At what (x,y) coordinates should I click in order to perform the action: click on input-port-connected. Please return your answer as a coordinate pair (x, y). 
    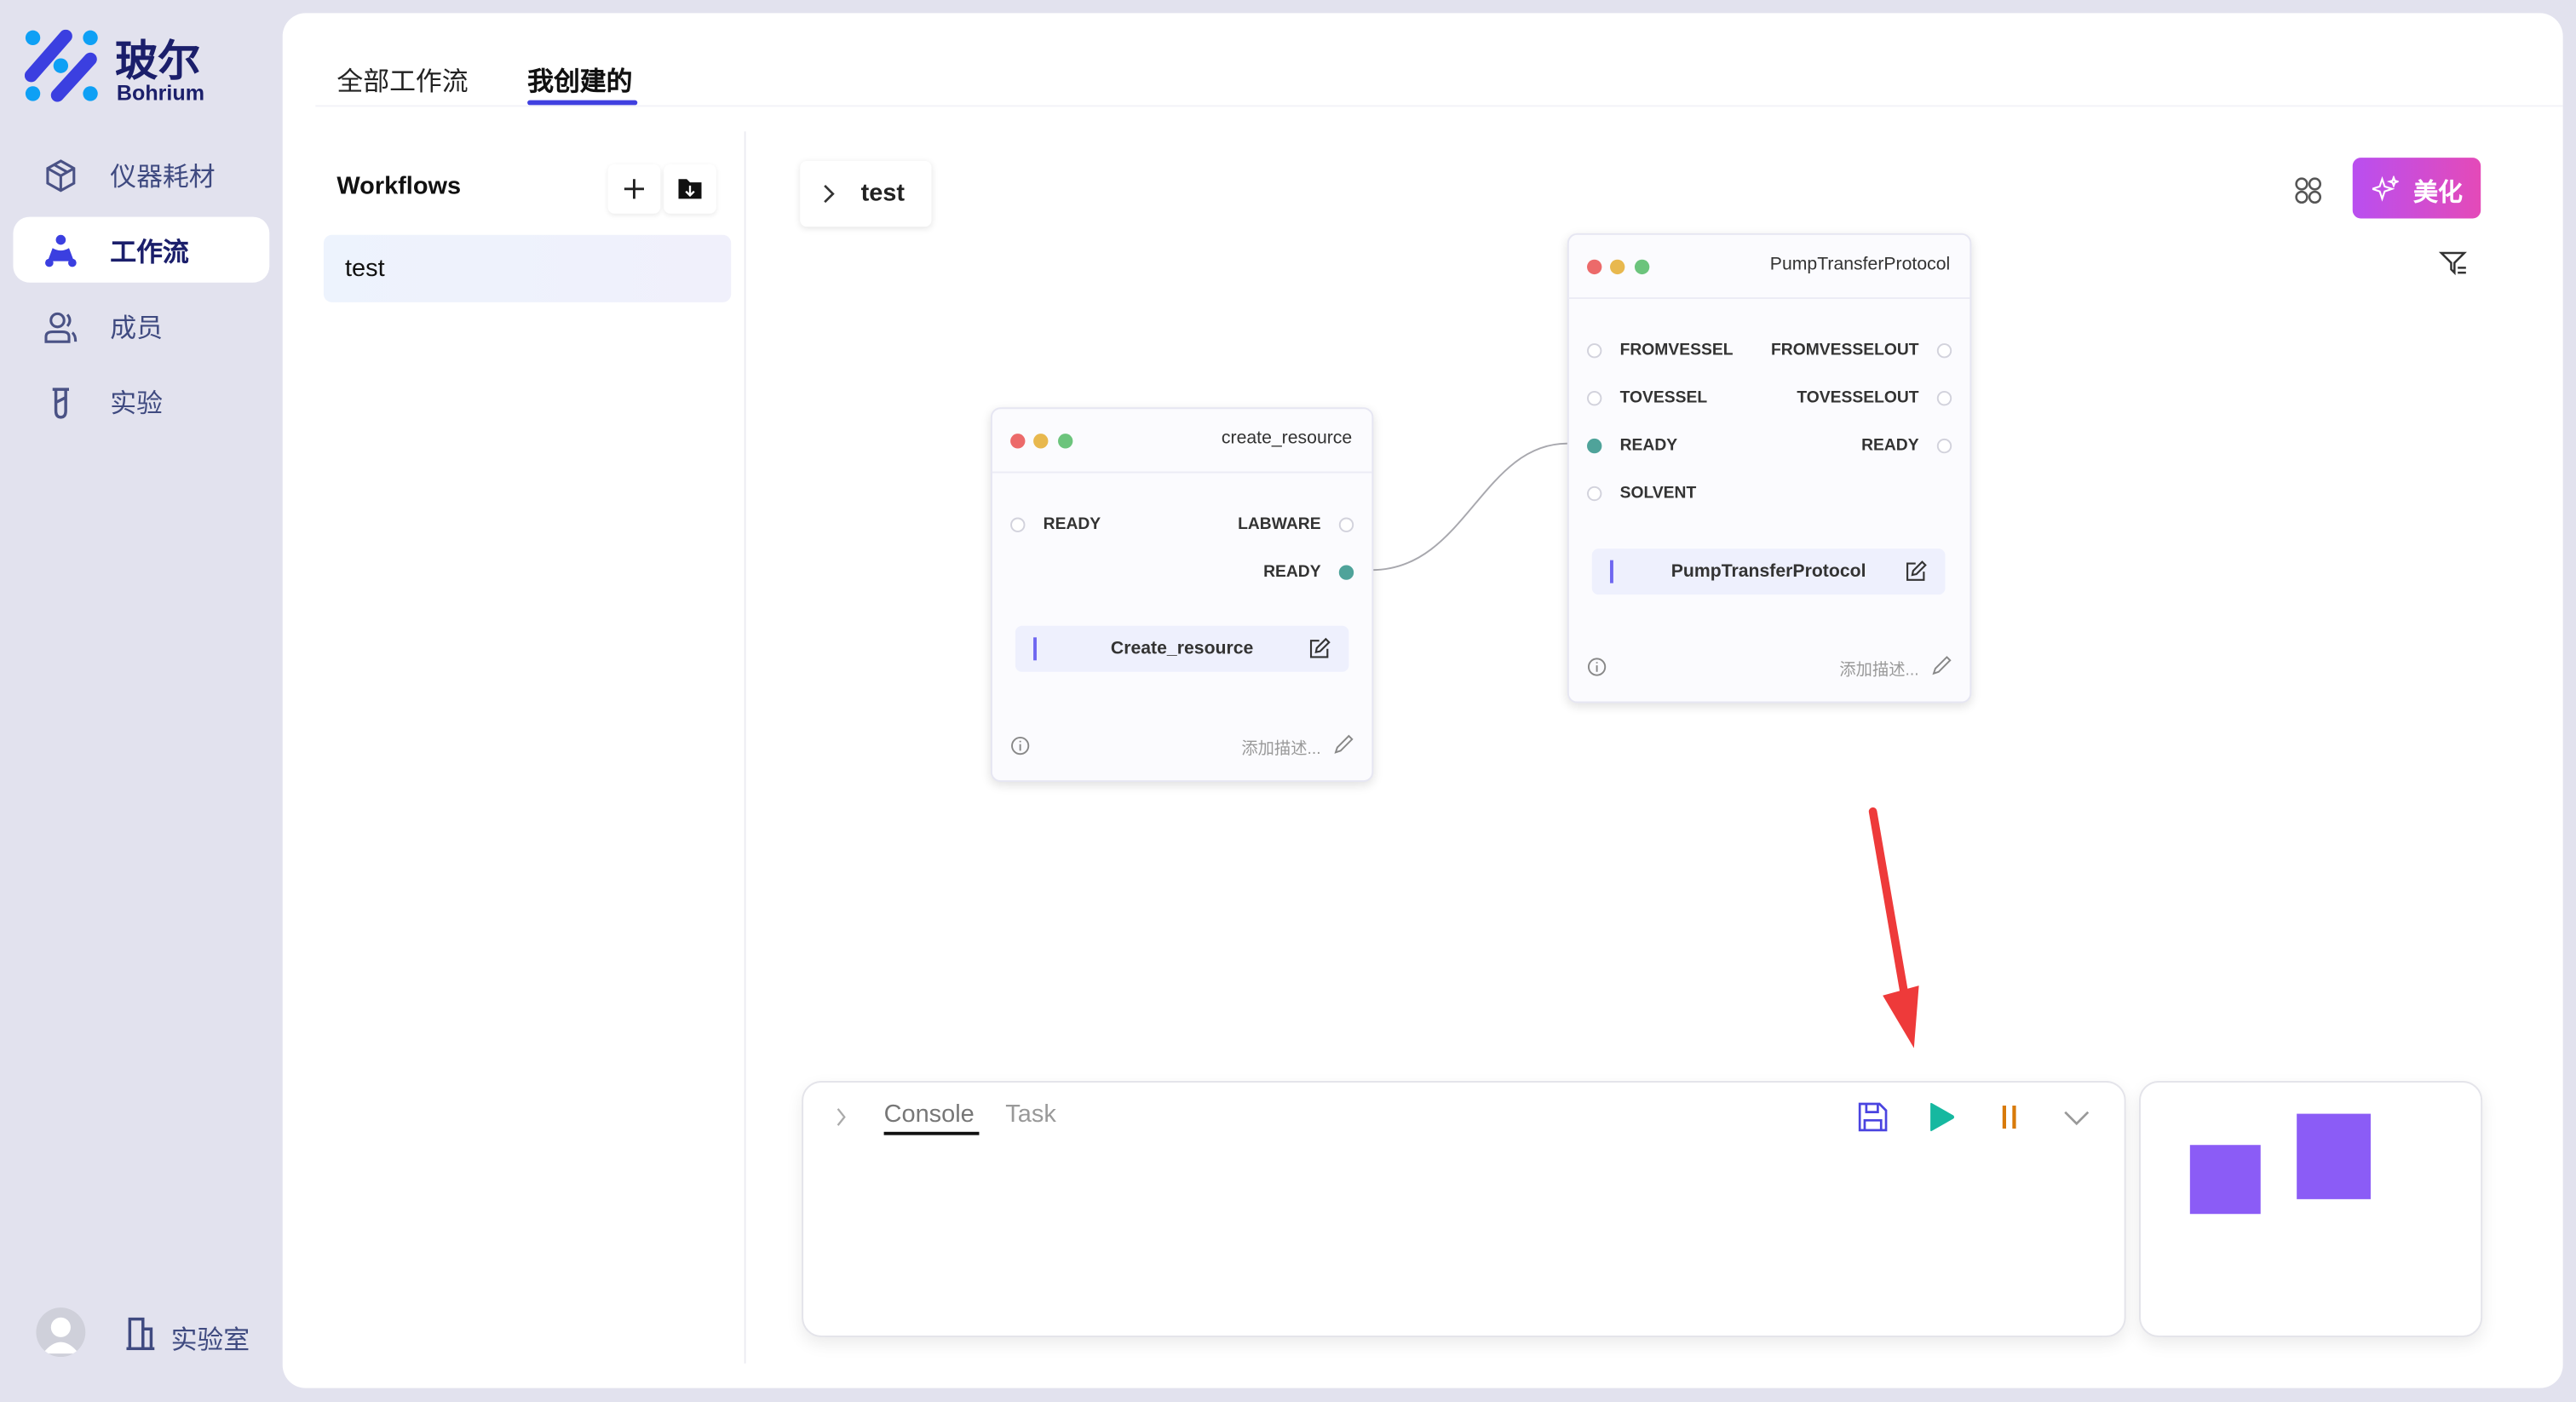
    Looking at the image, I should click on (1595, 446).